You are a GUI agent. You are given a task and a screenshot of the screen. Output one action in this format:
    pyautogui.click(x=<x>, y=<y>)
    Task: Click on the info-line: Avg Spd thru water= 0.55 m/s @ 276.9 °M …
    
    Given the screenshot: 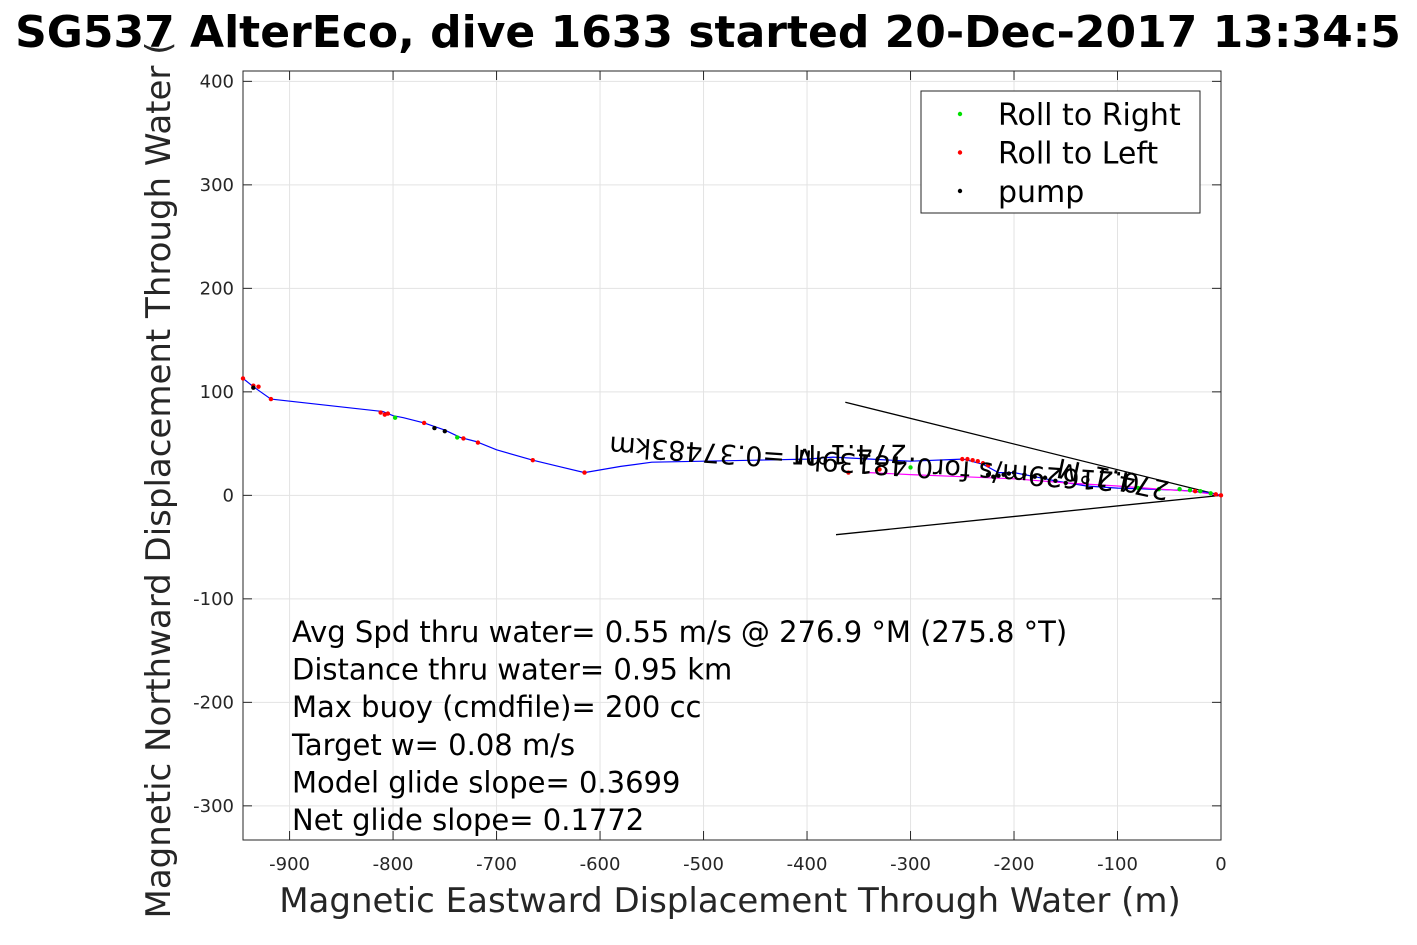 What is the action you would take?
    pyautogui.click(x=679, y=632)
    